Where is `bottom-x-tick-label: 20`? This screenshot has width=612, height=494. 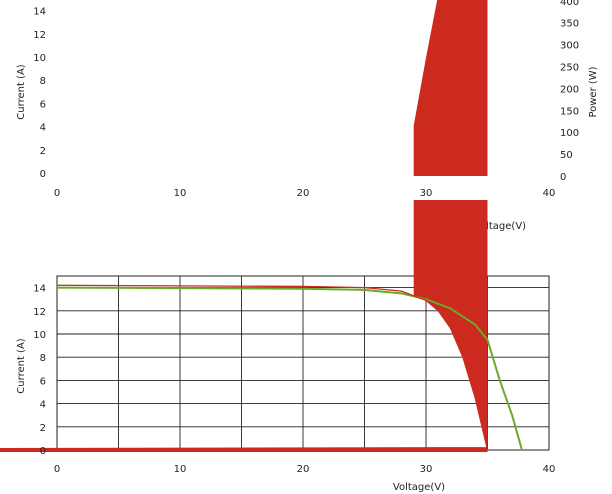 bottom-x-tick-label: 20 is located at coordinates (303, 469).